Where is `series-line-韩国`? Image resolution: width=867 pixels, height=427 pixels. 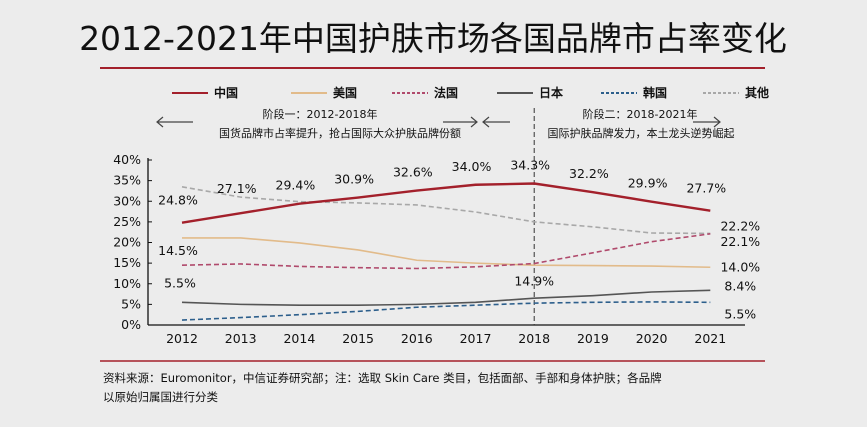
series-line-韩国 is located at coordinates (446, 311).